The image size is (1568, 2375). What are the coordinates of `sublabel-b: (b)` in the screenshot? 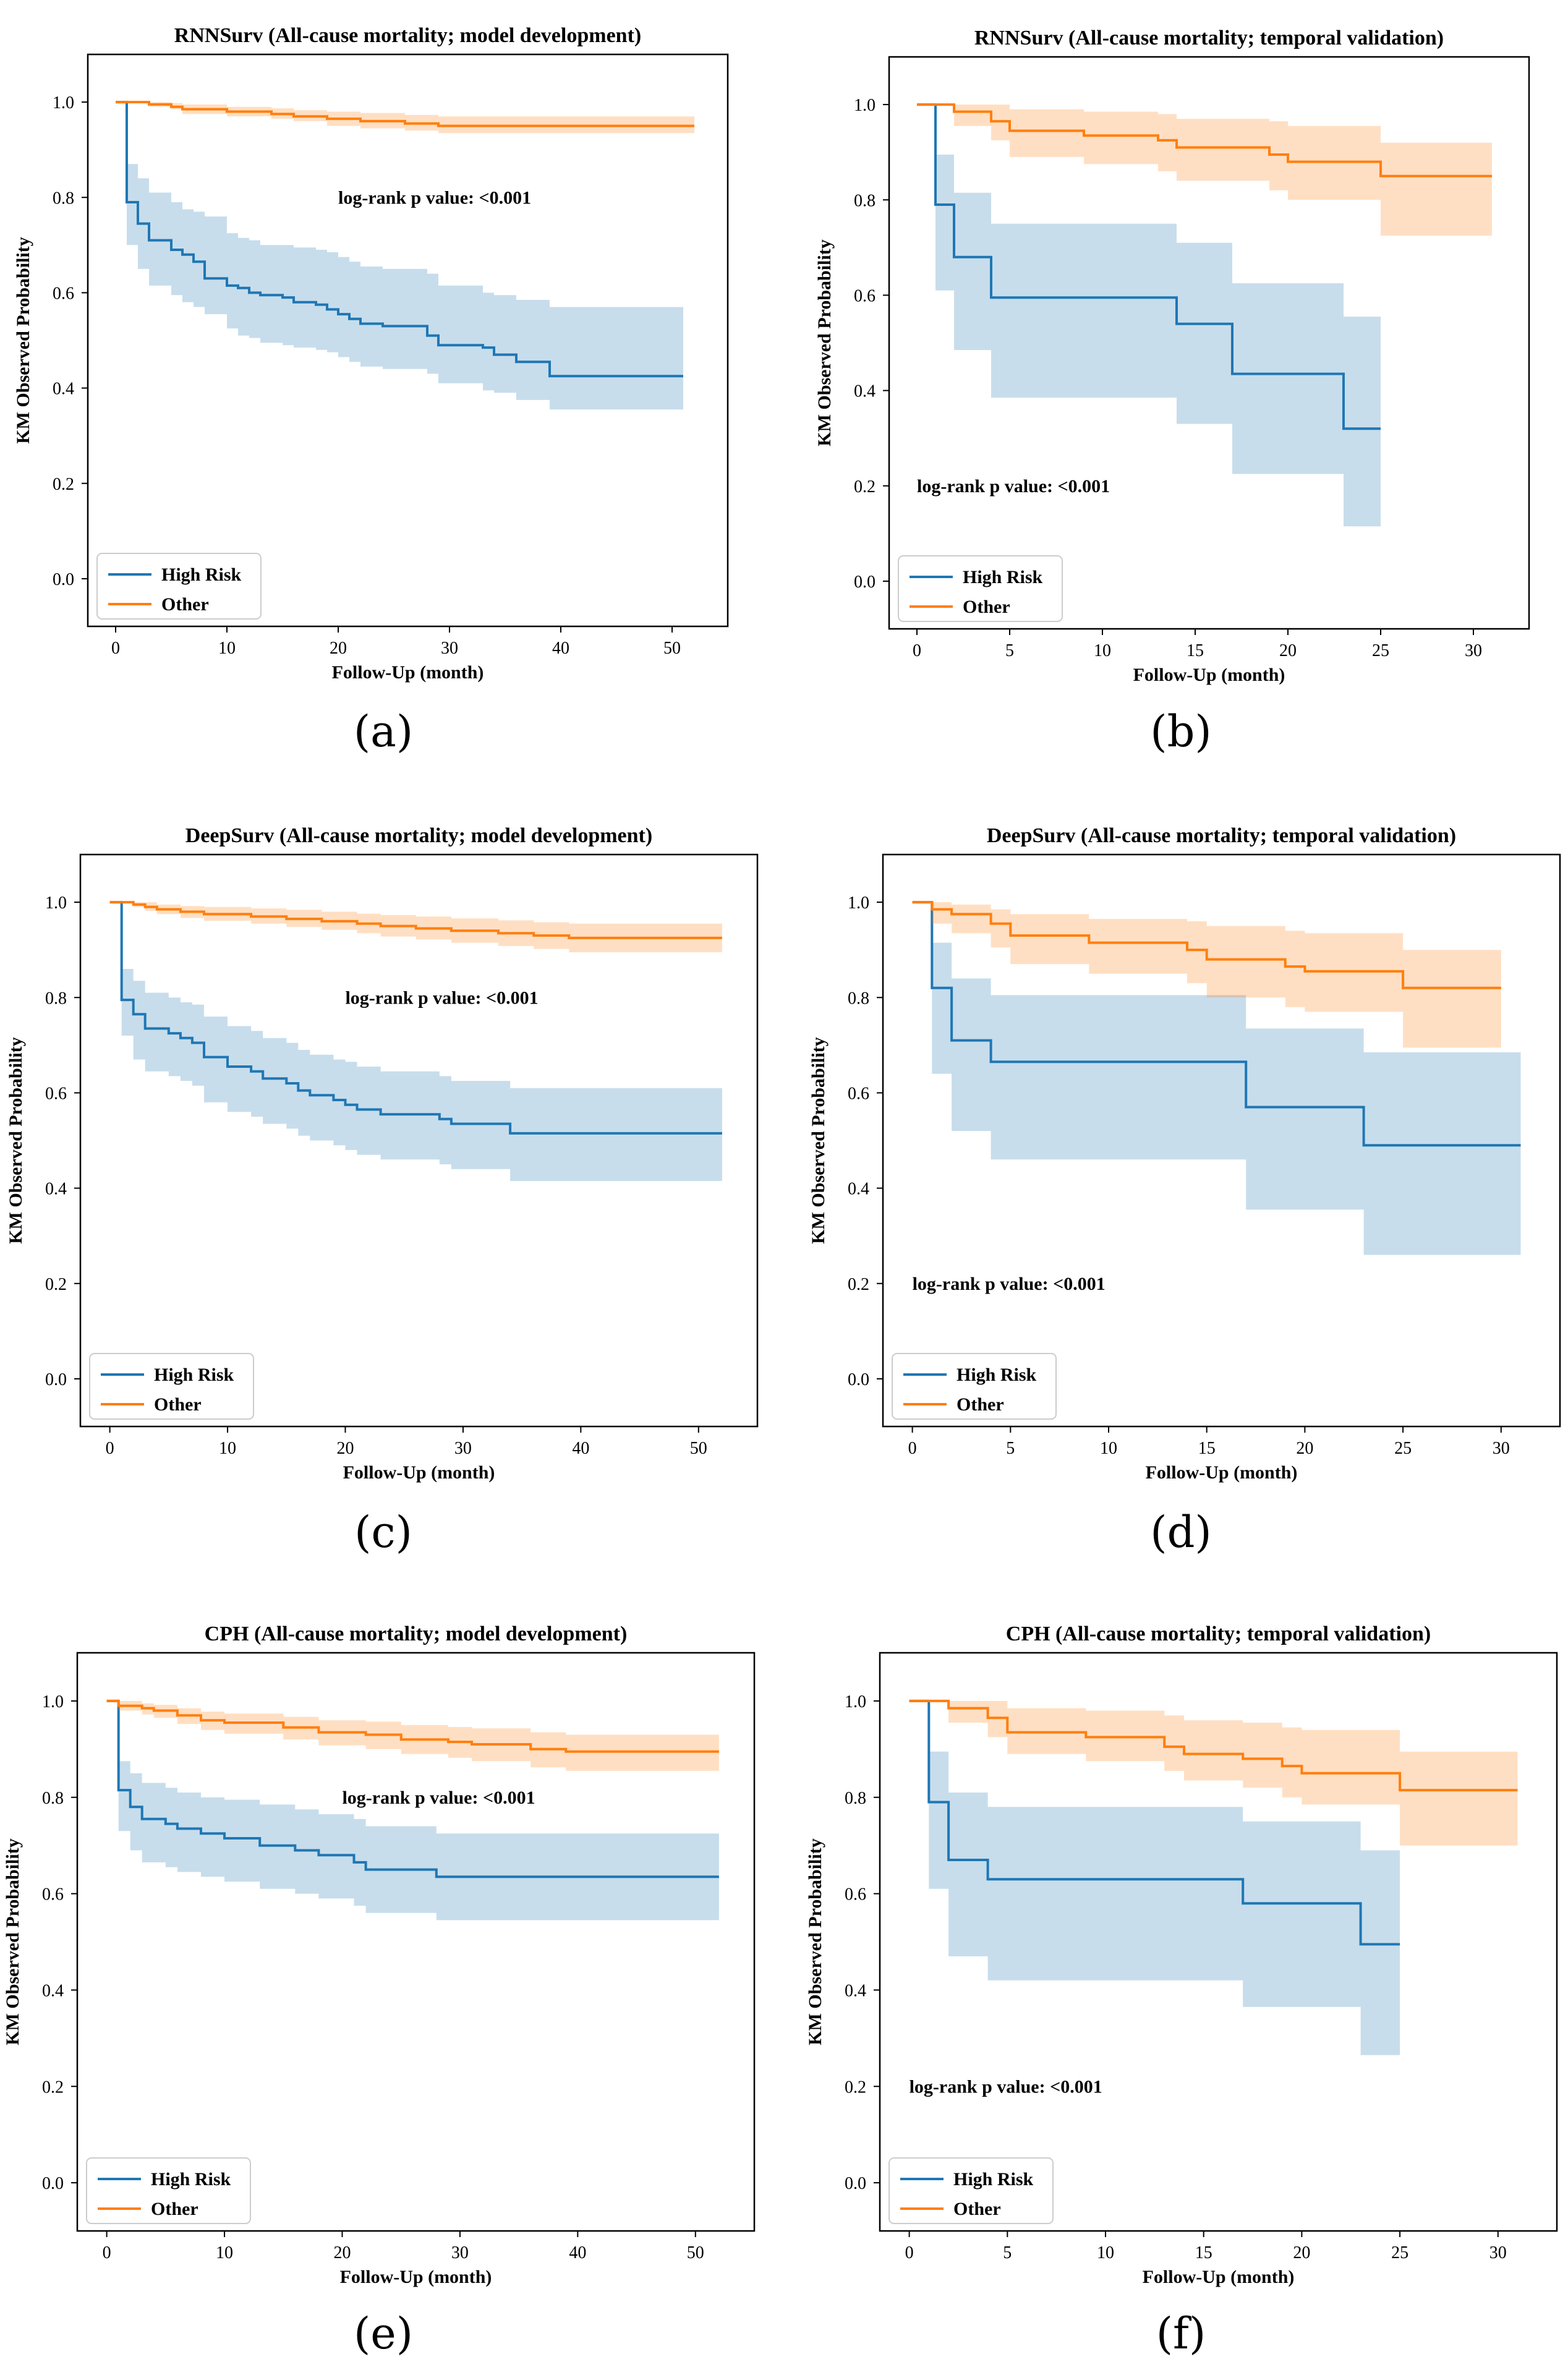 It's located at (1181, 731).